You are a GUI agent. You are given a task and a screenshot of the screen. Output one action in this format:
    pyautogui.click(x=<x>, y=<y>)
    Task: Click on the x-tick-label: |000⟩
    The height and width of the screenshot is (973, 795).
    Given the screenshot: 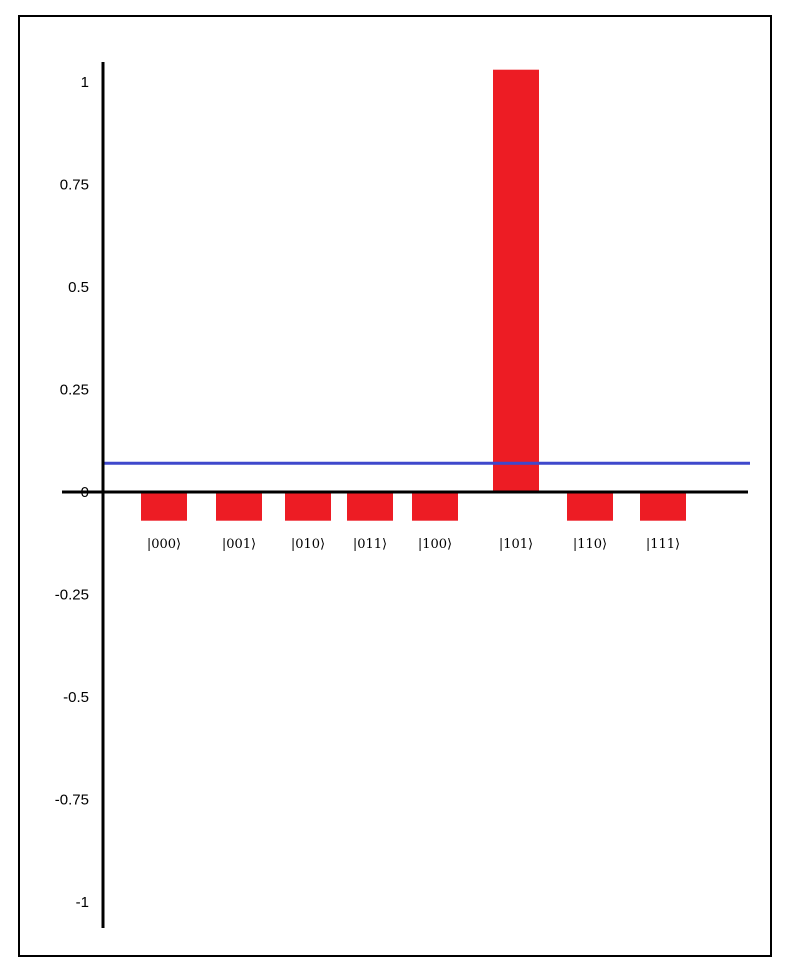 What is the action you would take?
    pyautogui.click(x=164, y=544)
    